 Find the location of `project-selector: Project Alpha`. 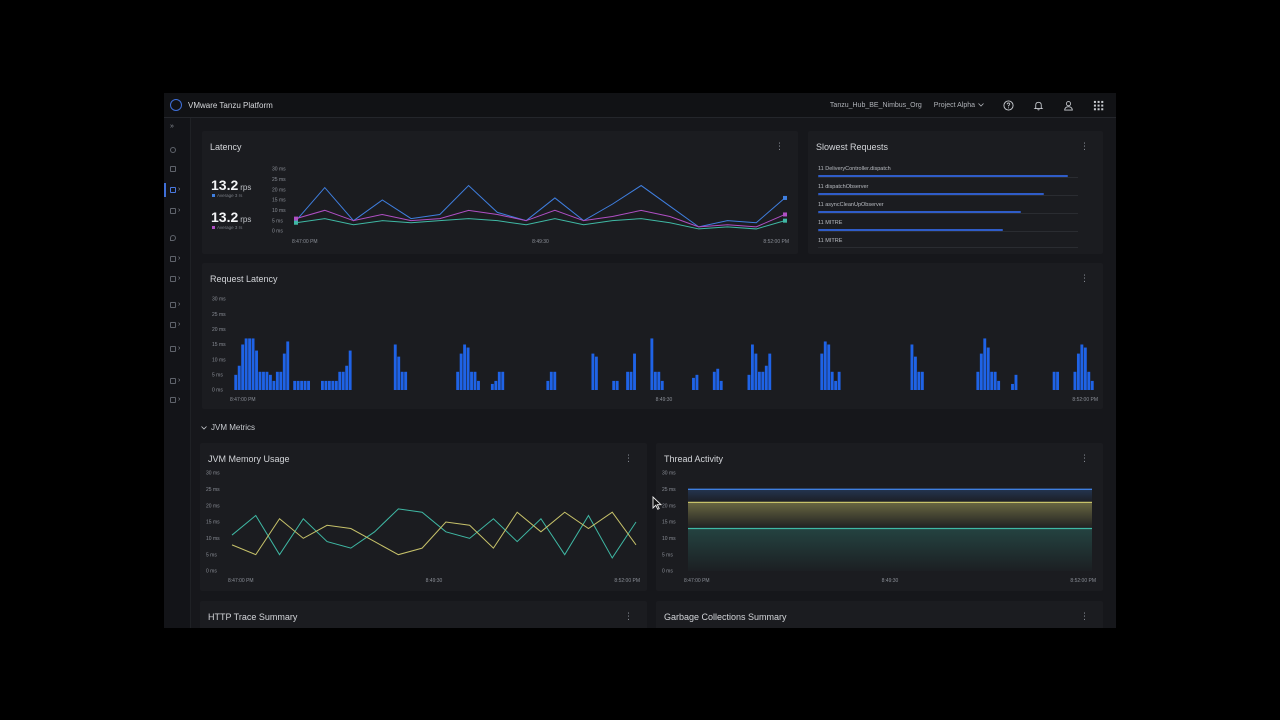

project-selector: Project Alpha is located at coordinates (959, 105).